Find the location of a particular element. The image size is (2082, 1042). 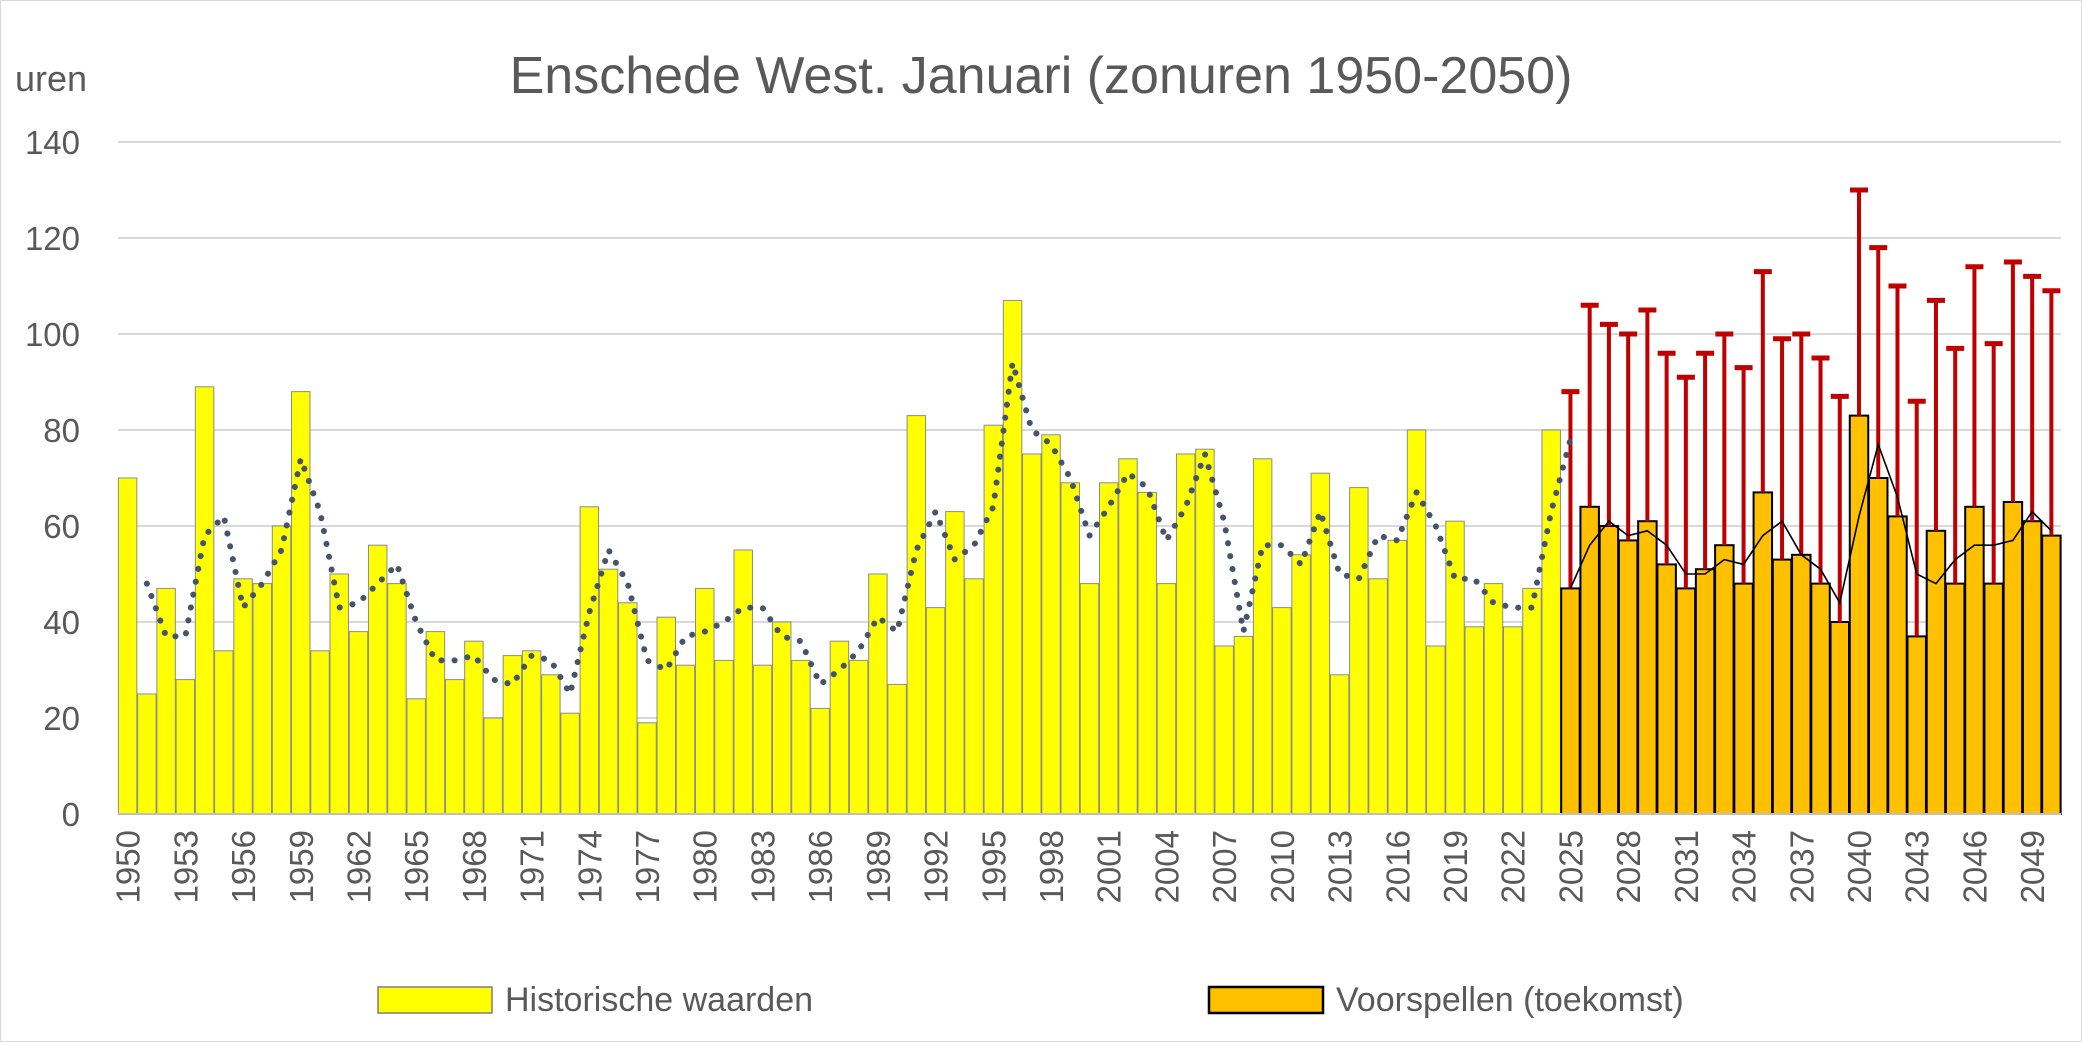

bar-voorspelling-2030 is located at coordinates (1666, 689).